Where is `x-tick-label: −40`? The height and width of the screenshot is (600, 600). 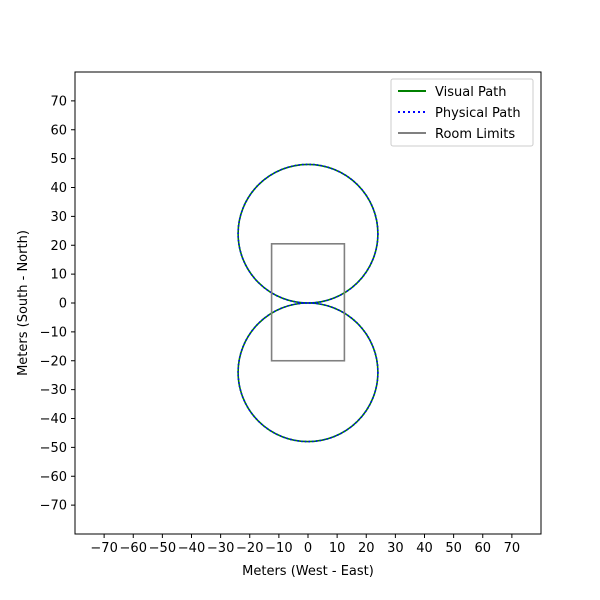
x-tick-label: −40 is located at coordinates (191, 548).